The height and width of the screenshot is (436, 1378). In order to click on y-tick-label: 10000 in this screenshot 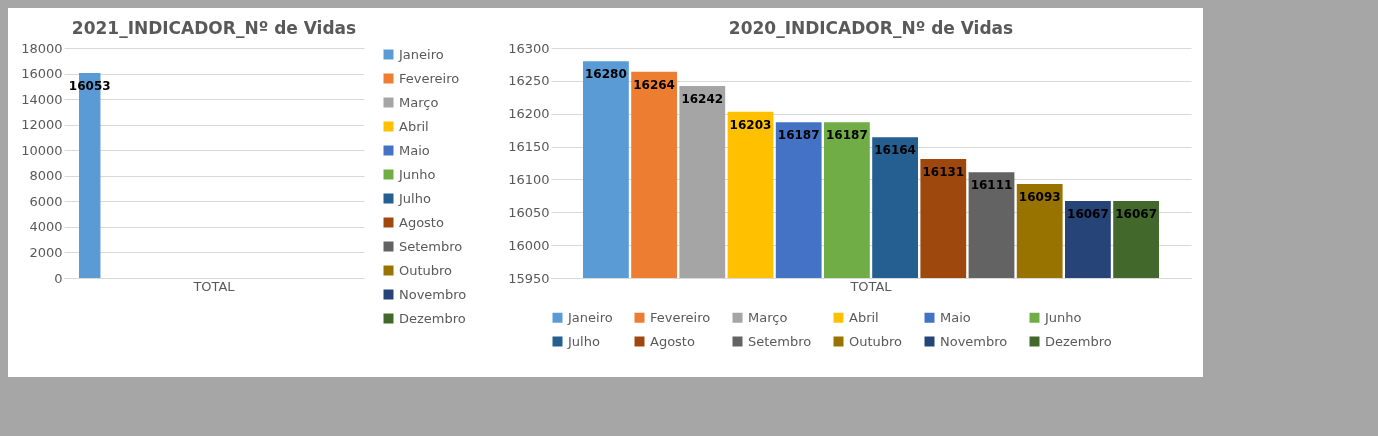, I will do `click(42, 150)`.